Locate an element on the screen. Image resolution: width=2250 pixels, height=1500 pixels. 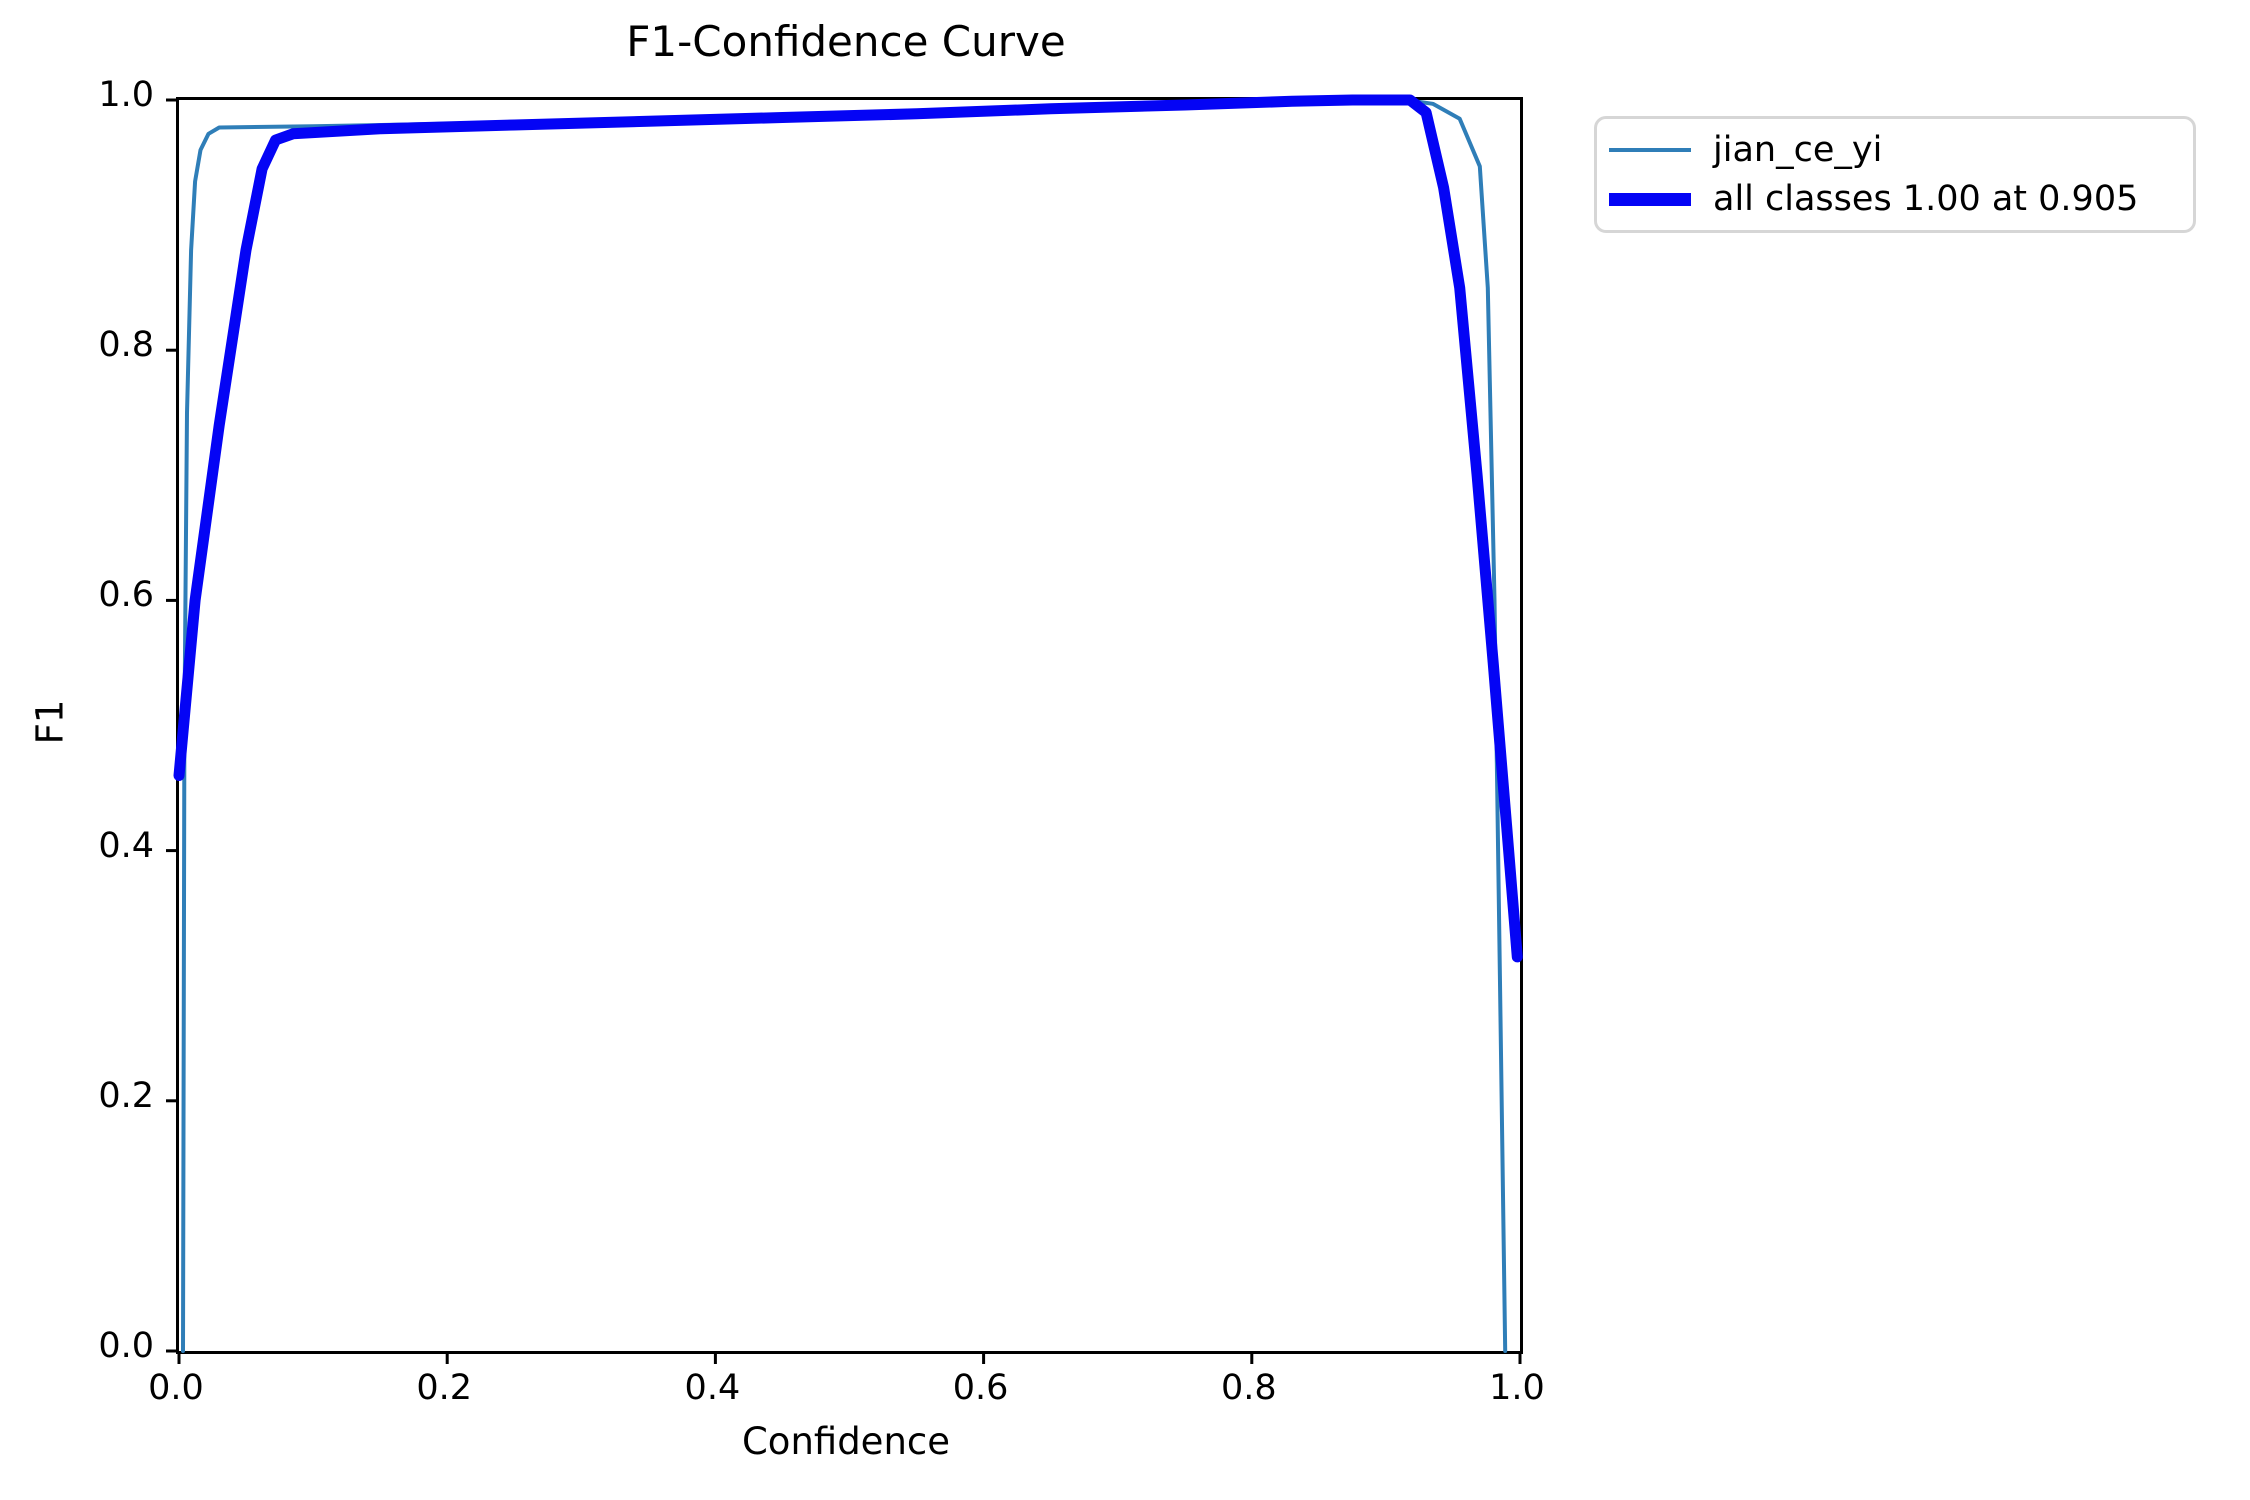
x-tick-label: 0.6 is located at coordinates (980, 1388).